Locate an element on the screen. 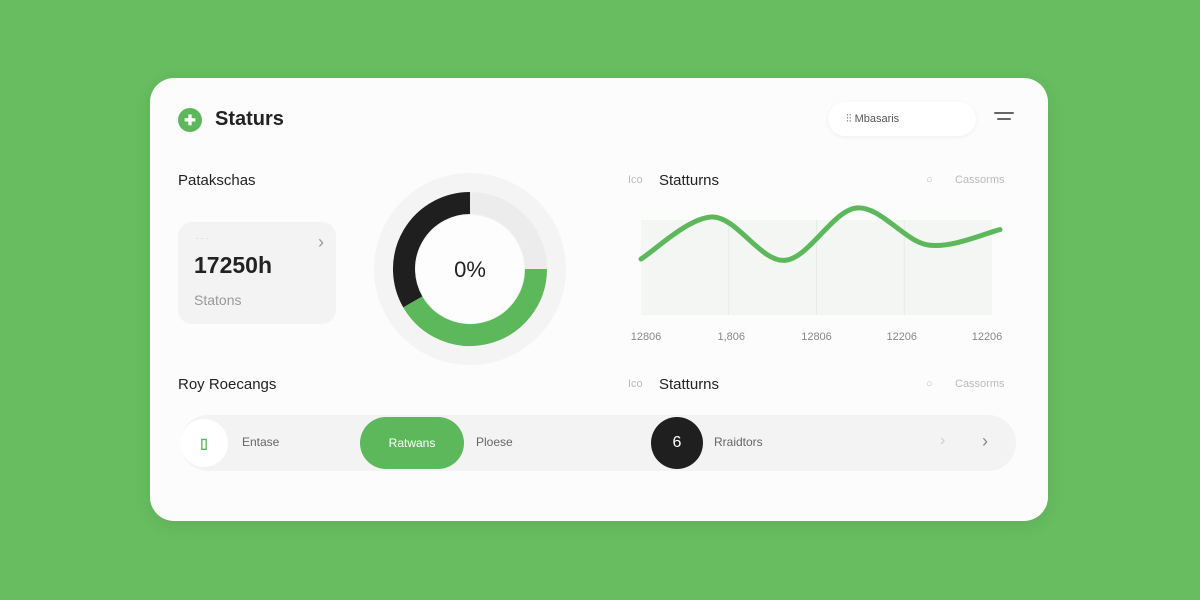 The height and width of the screenshot is (600, 1200). phone-icon: ▯ is located at coordinates (204, 443).